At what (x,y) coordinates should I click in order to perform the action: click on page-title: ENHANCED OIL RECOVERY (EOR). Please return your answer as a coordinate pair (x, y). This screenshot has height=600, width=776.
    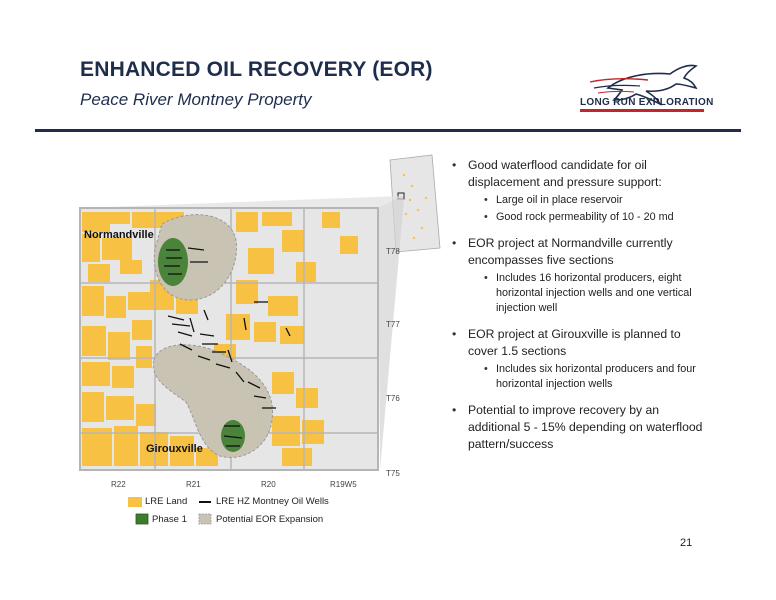
    Looking at the image, I should click on (256, 69).